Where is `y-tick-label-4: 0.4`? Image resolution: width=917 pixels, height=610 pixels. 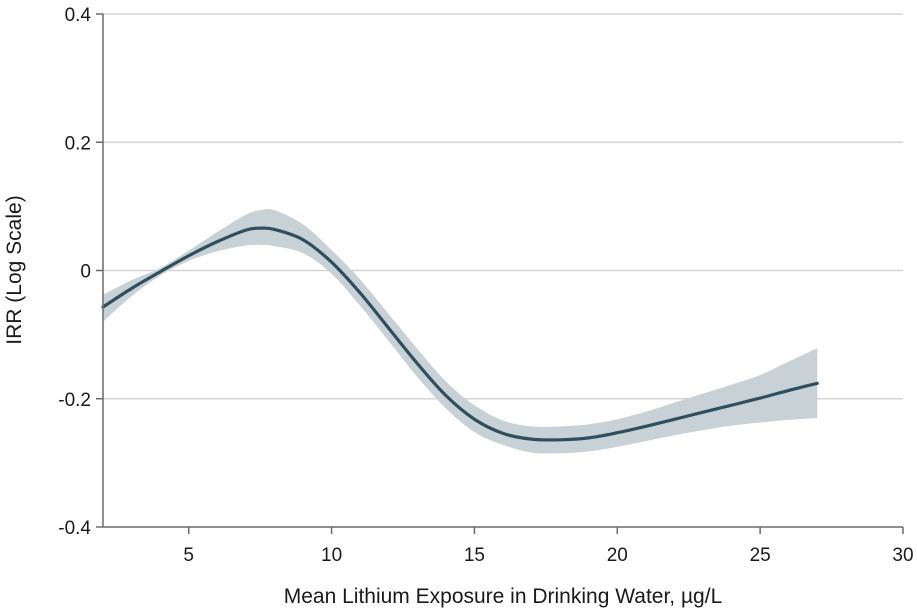 y-tick-label-4: 0.4 is located at coordinates (78, 15).